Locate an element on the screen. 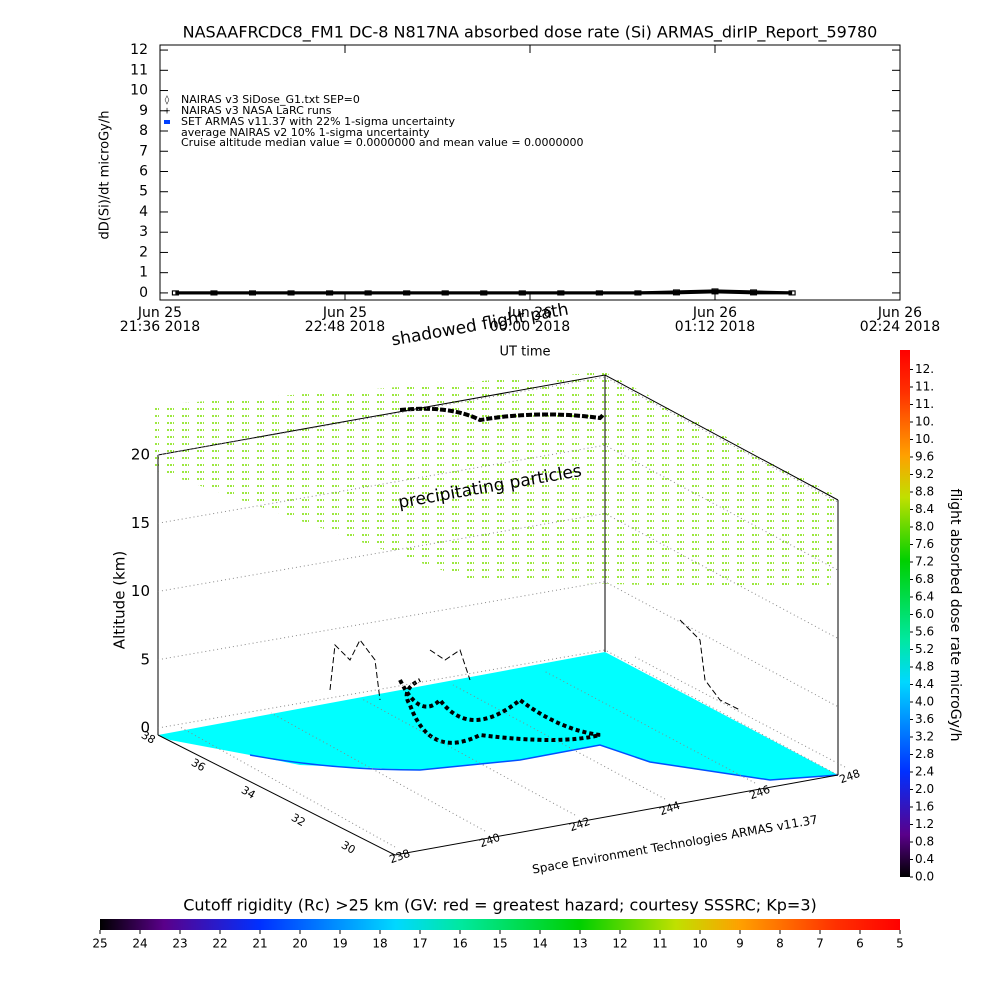 The image size is (1000, 1000). y-tick-label: 4 is located at coordinates (143, 212).